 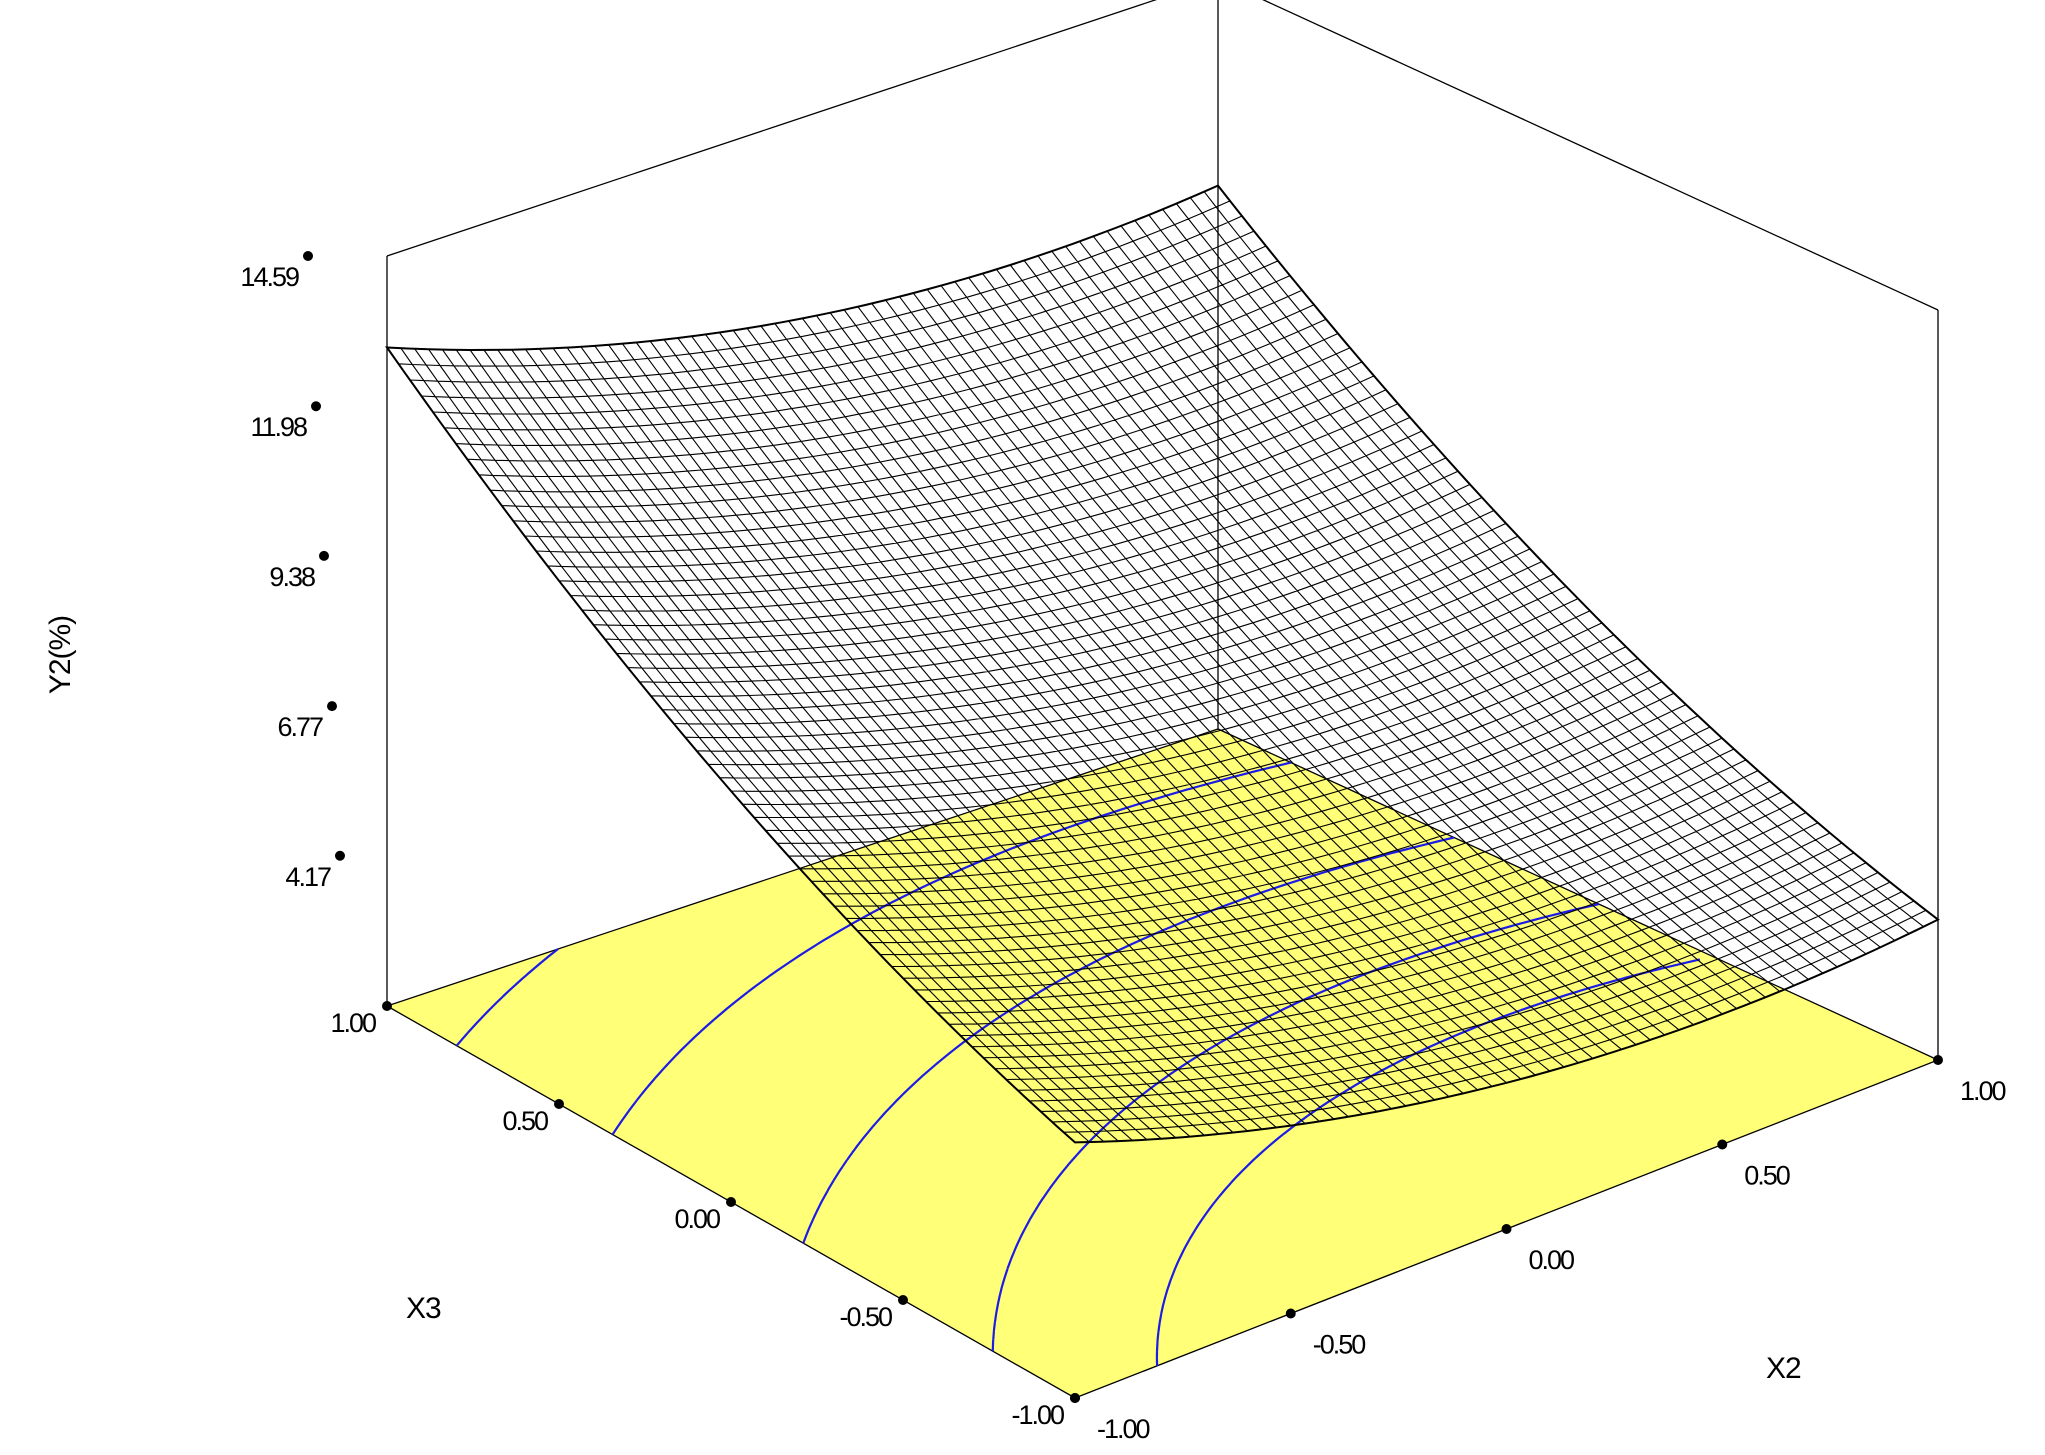 What do you see at coordinates (507, 997) in the screenshot?
I see `contour-line` at bounding box center [507, 997].